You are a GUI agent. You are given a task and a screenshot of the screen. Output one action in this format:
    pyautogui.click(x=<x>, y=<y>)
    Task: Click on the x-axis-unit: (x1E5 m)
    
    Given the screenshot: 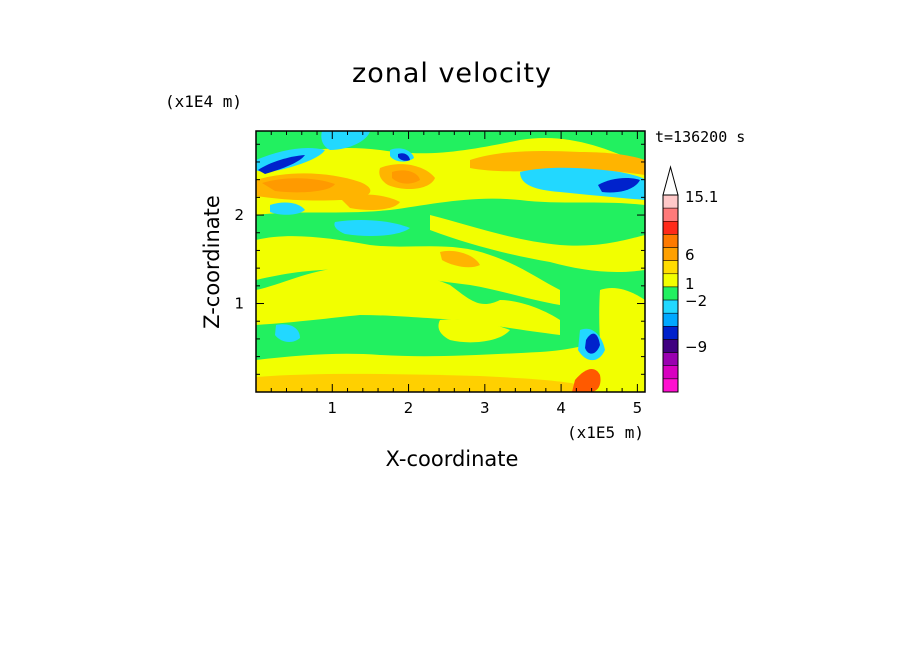 What is the action you would take?
    pyautogui.click(x=606, y=432)
    